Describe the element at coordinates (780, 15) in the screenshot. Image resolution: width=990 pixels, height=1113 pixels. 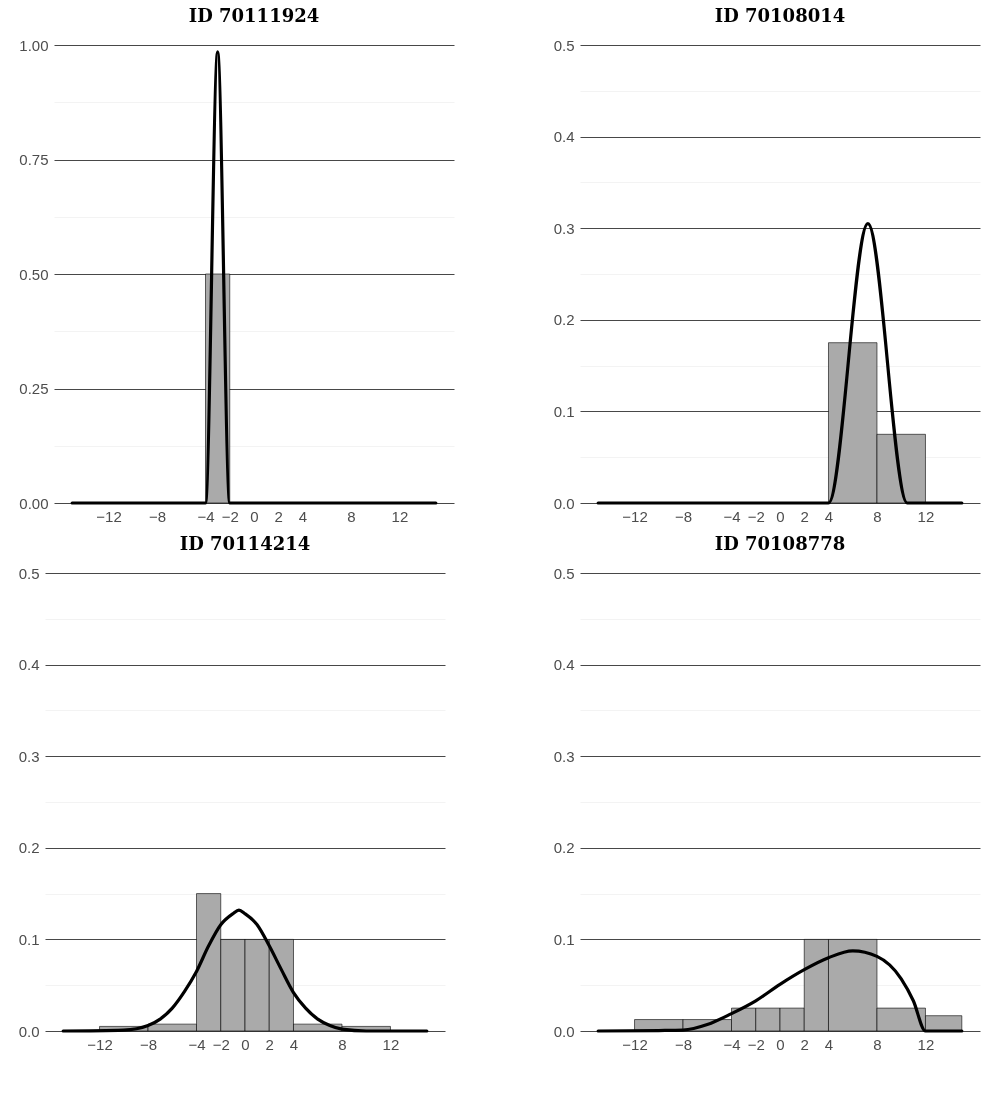
I see `chart-title: ID 70108014` at that location.